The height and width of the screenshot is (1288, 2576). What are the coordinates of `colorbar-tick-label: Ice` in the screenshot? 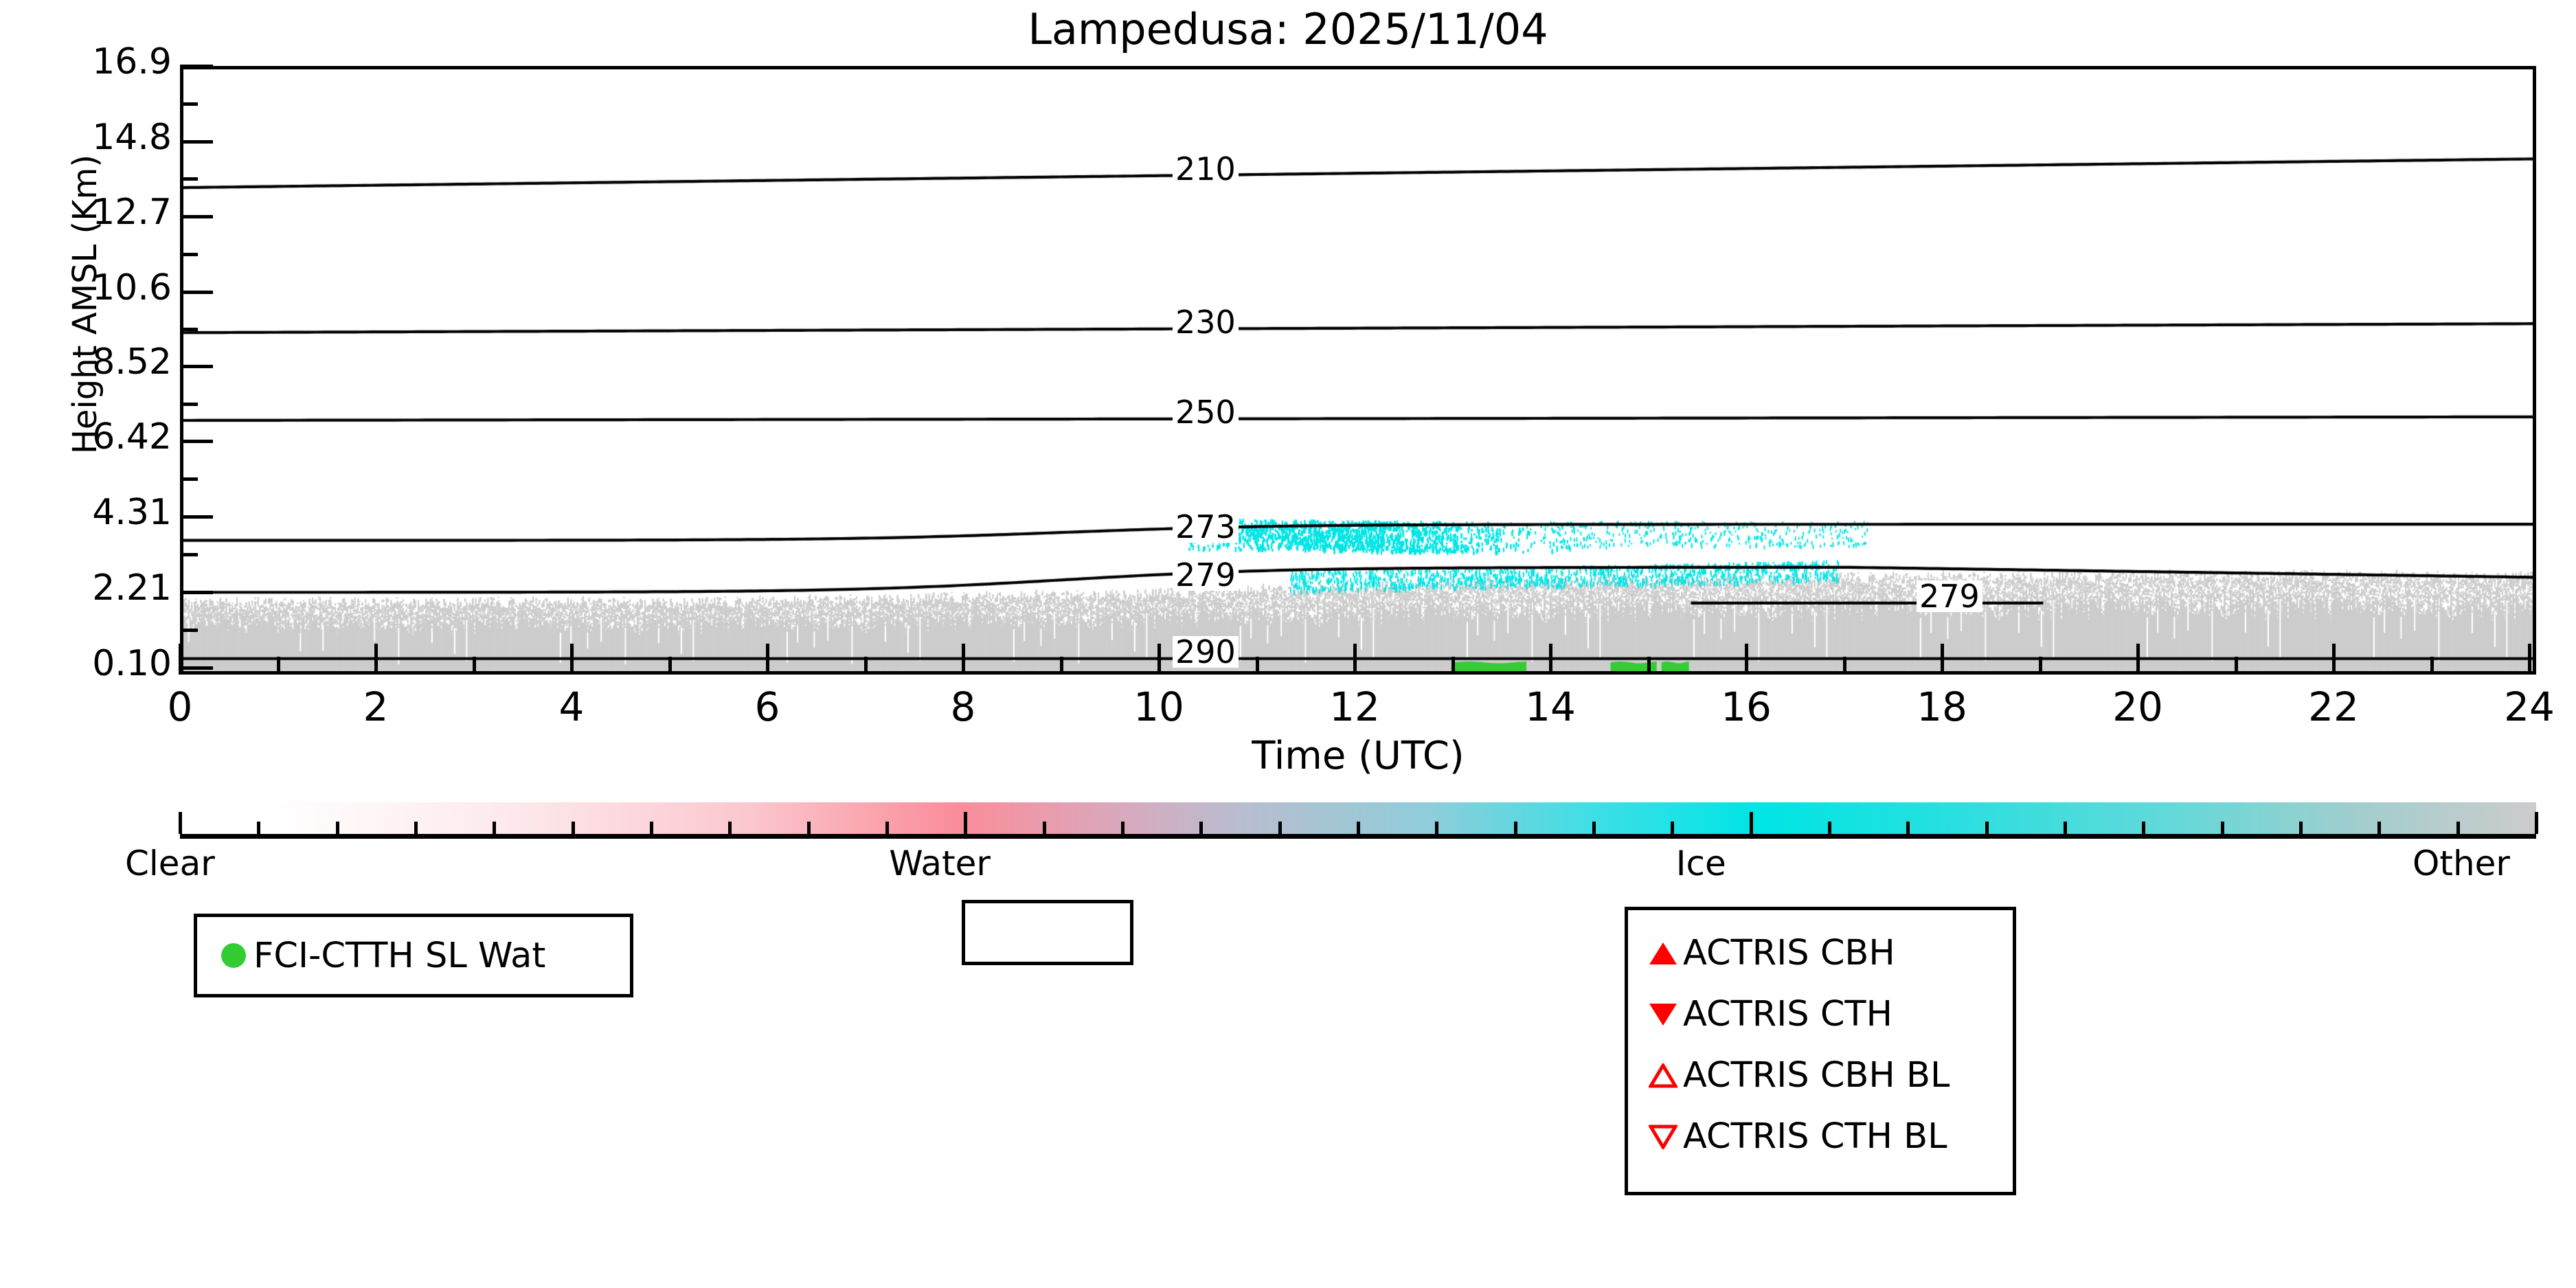 It's located at (1700, 863).